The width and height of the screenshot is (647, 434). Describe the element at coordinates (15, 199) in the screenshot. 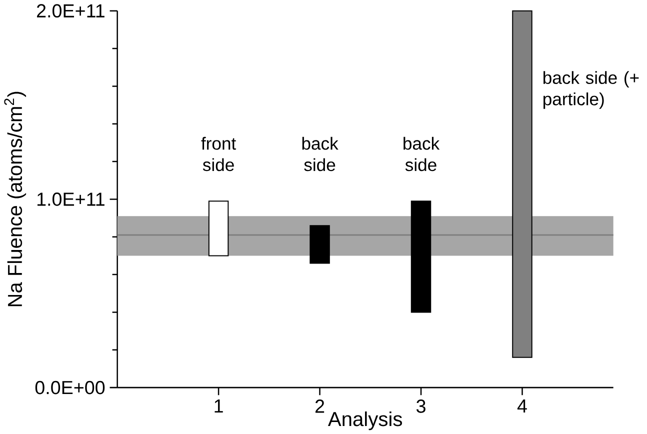

I see `y-axis-title: Na Fluence (atoms/cm$^{2}$)` at that location.